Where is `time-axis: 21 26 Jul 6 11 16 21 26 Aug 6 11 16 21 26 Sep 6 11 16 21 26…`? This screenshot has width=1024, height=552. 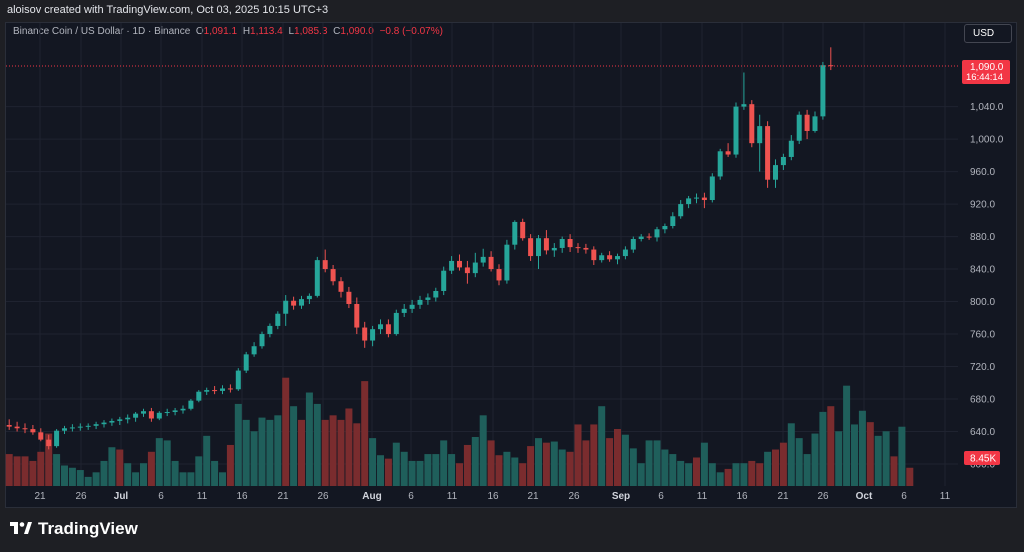
time-axis: 21 26 Jul 6 11 16 21 26 Aug 6 11 16 21 26 Sep 6 11 16 21 26… is located at coordinates (492, 496).